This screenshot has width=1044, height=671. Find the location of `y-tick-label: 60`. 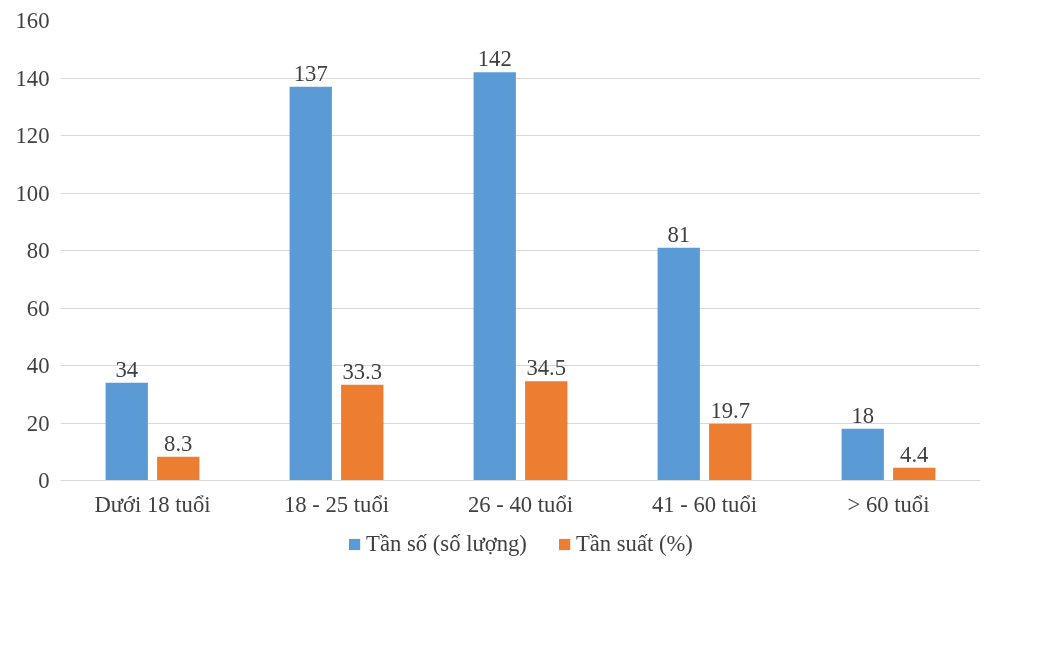

y-tick-label: 60 is located at coordinates (38, 308).